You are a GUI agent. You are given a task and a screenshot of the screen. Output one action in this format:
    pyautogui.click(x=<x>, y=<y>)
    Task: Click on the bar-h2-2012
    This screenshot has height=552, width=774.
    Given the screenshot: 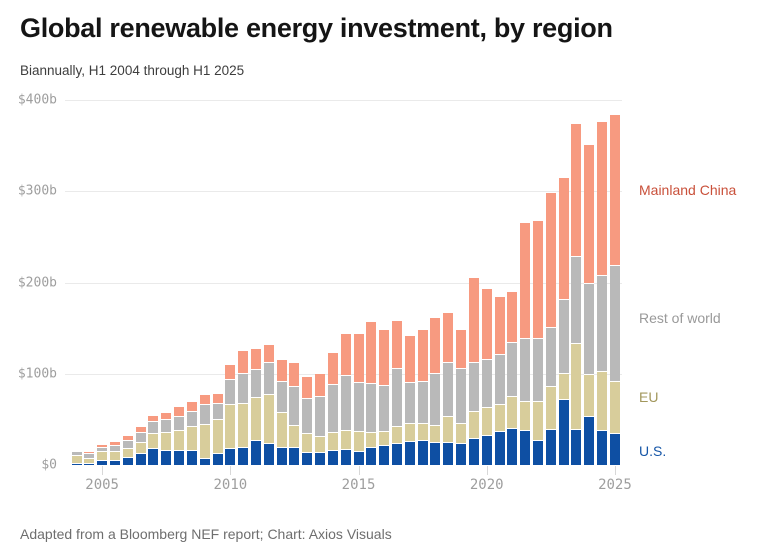 What is the action you would take?
    pyautogui.click(x=294, y=413)
    